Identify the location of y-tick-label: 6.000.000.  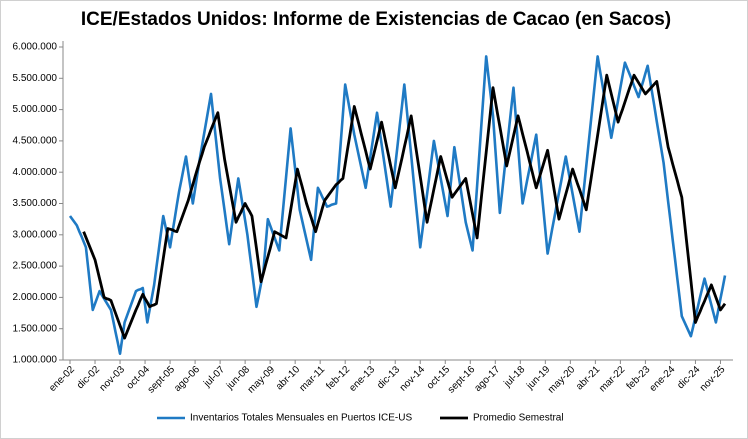
(35, 47).